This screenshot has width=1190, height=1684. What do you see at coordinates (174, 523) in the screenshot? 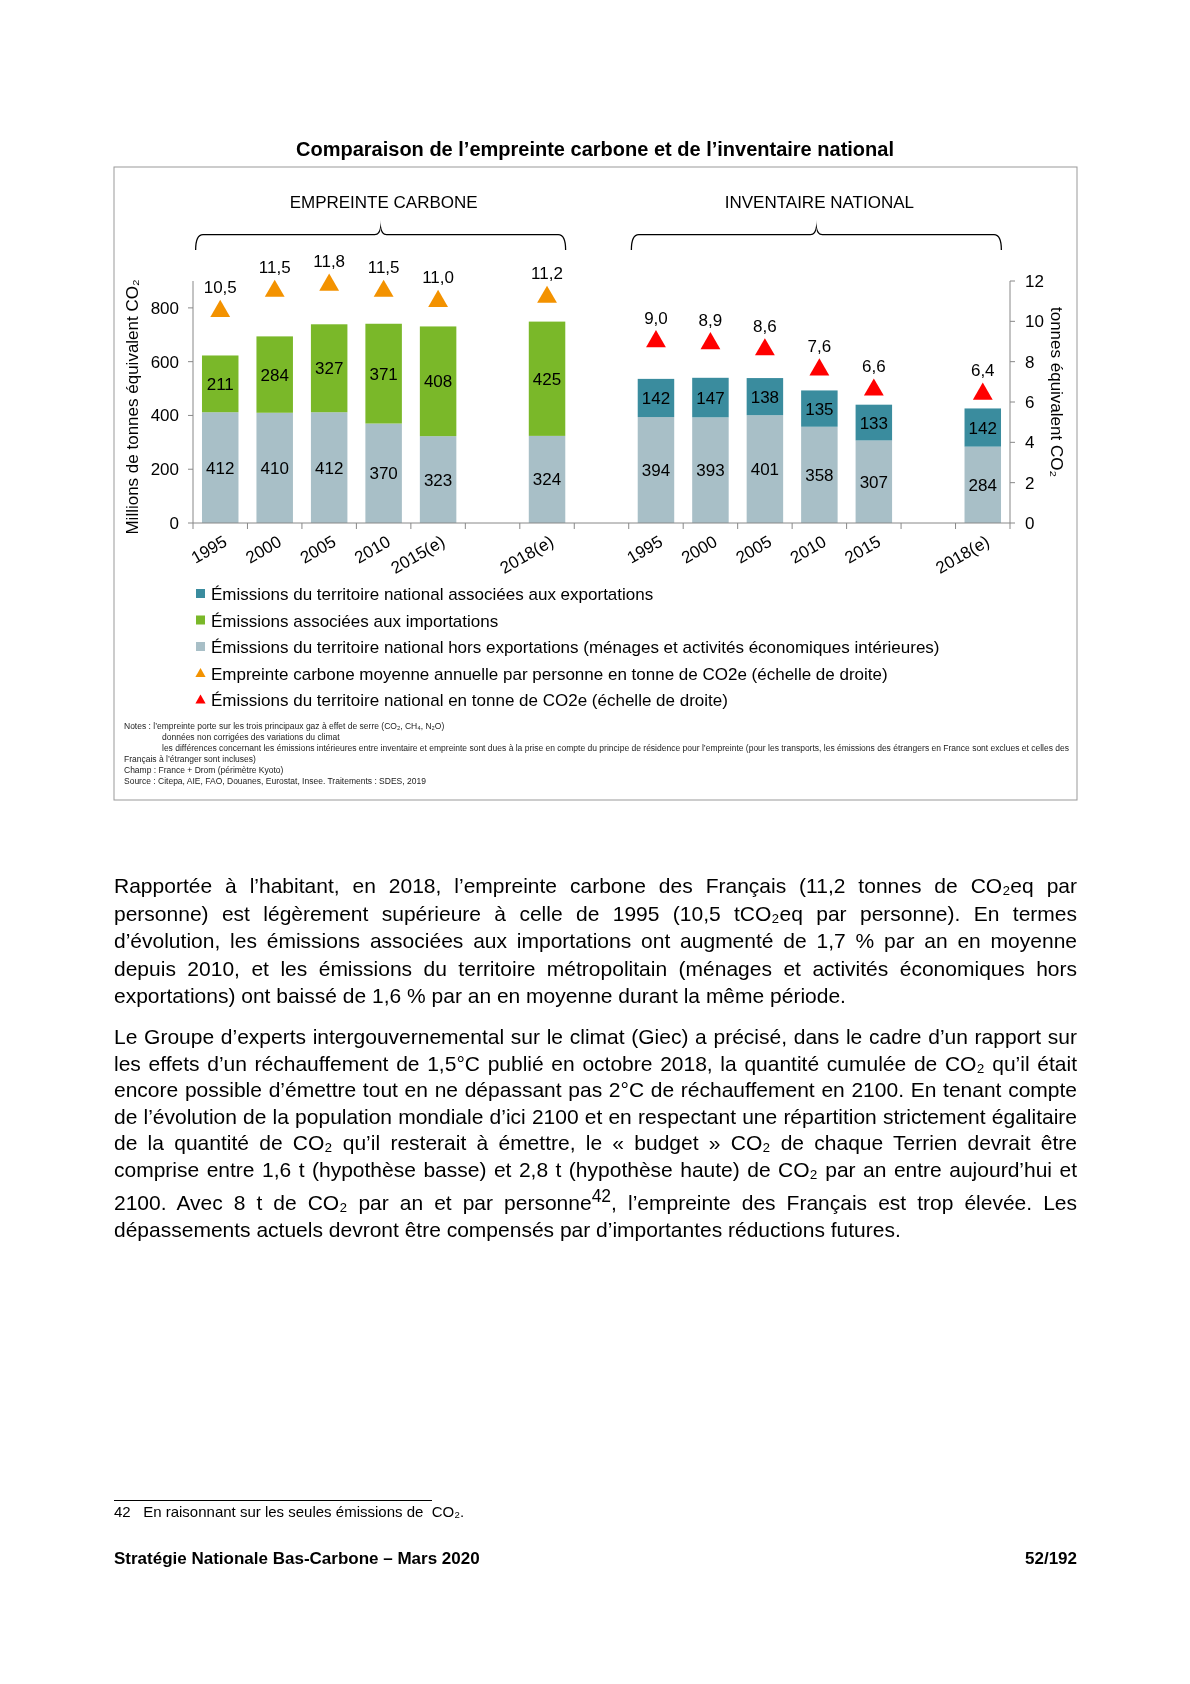
I see `y-tick-label: 0` at bounding box center [174, 523].